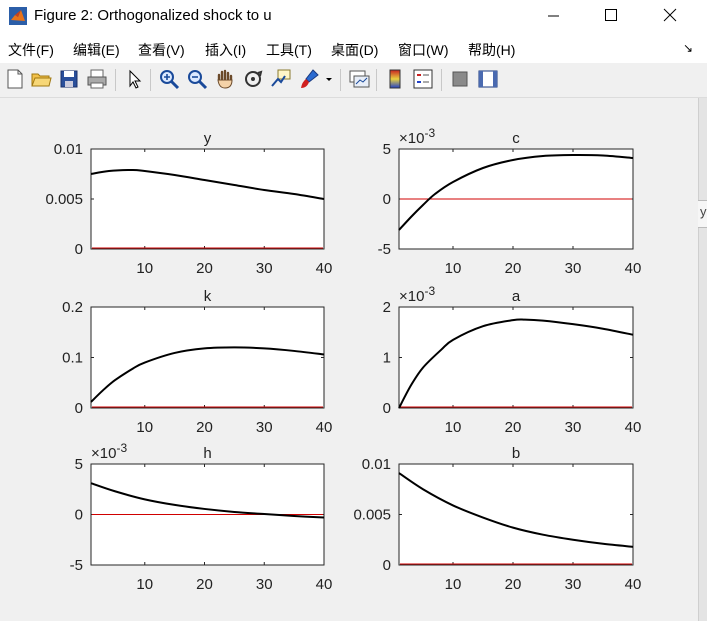 Image resolution: width=707 pixels, height=621 pixels. Describe the element at coordinates (161, 50) in the screenshot. I see `menu-view: 查看(V)` at that location.